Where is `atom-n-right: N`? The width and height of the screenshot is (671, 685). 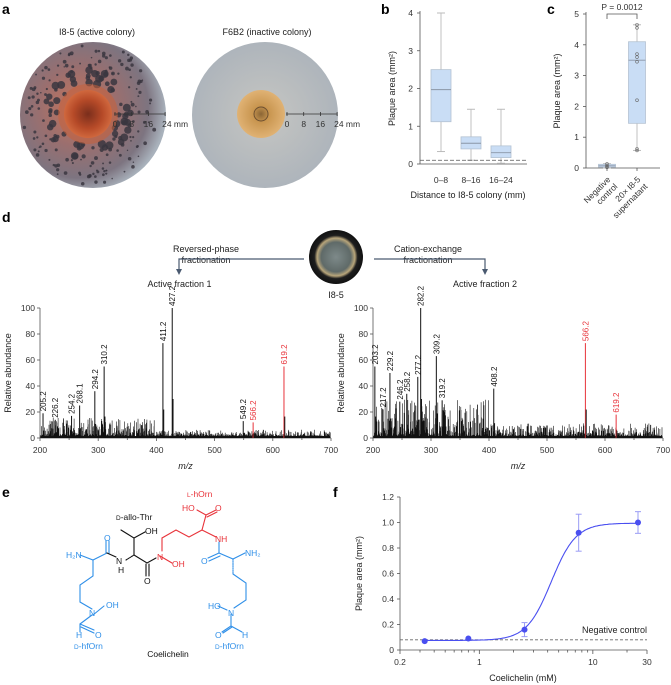 atom-n-right: N is located at coordinates (231, 613).